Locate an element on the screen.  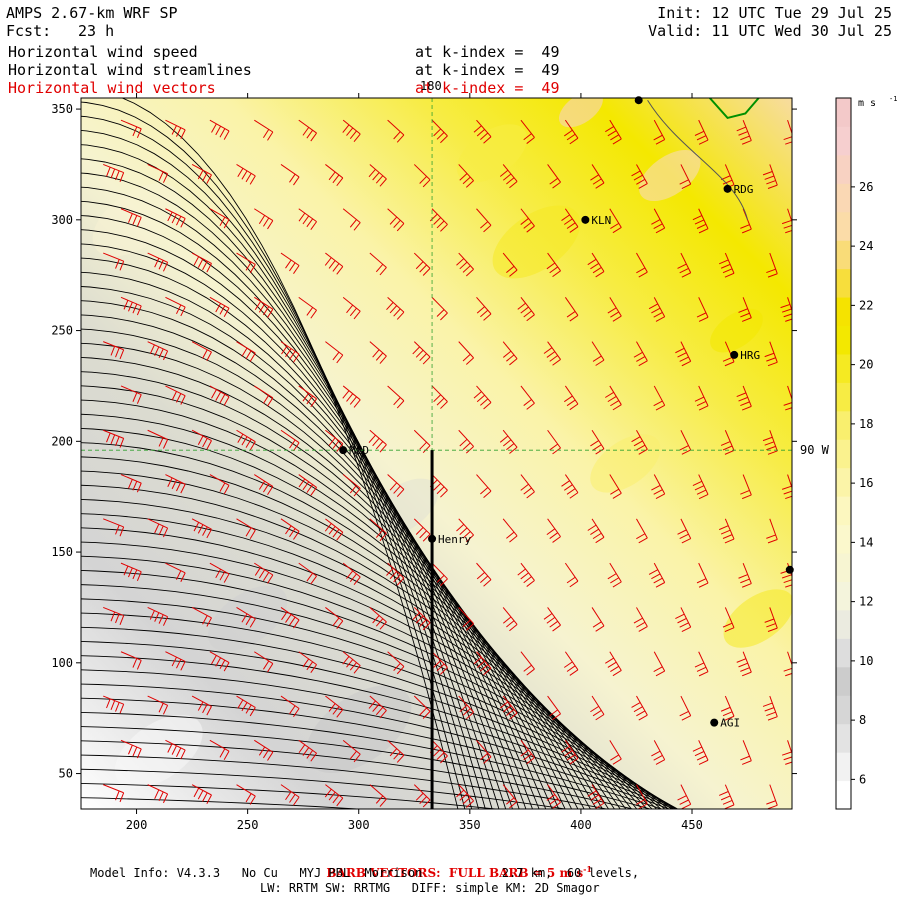
y-tick-label: 300 is located at coordinates (62, 220).